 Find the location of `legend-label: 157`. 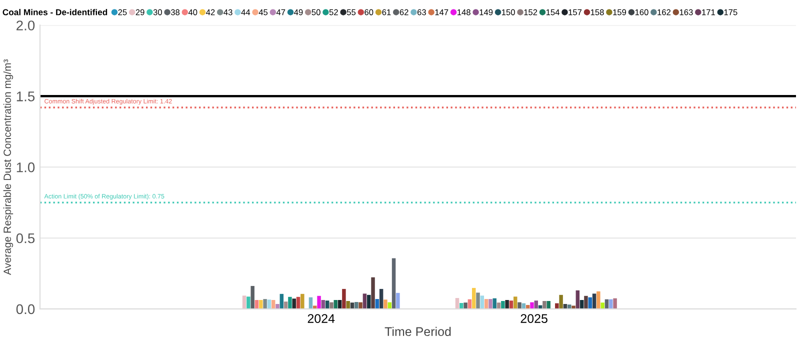

legend-label: 157 is located at coordinates (575, 12).